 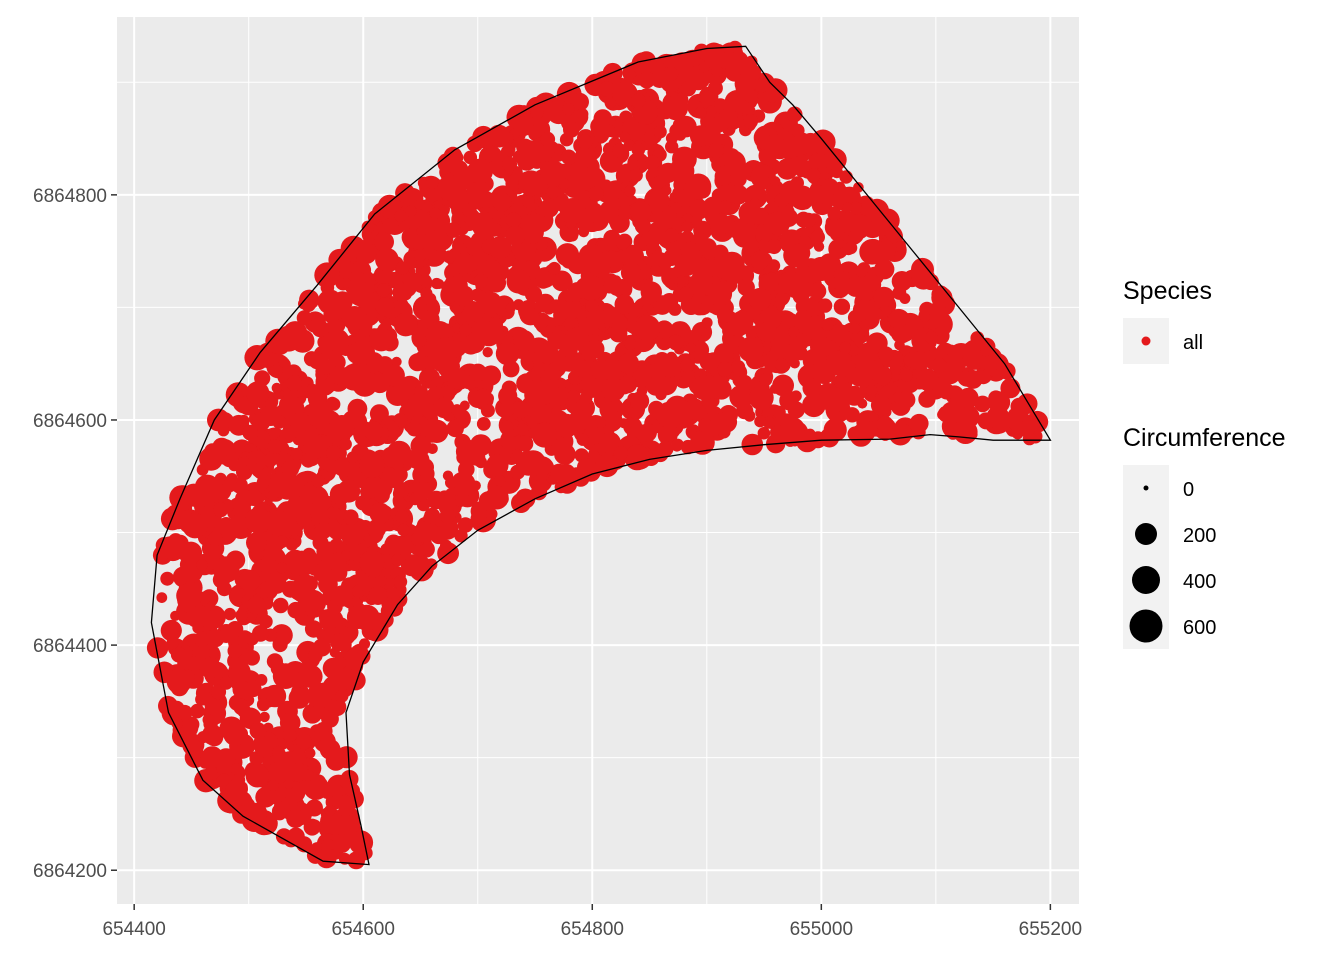 I want to click on y-tick-label: 6864400, so click(x=70, y=646).